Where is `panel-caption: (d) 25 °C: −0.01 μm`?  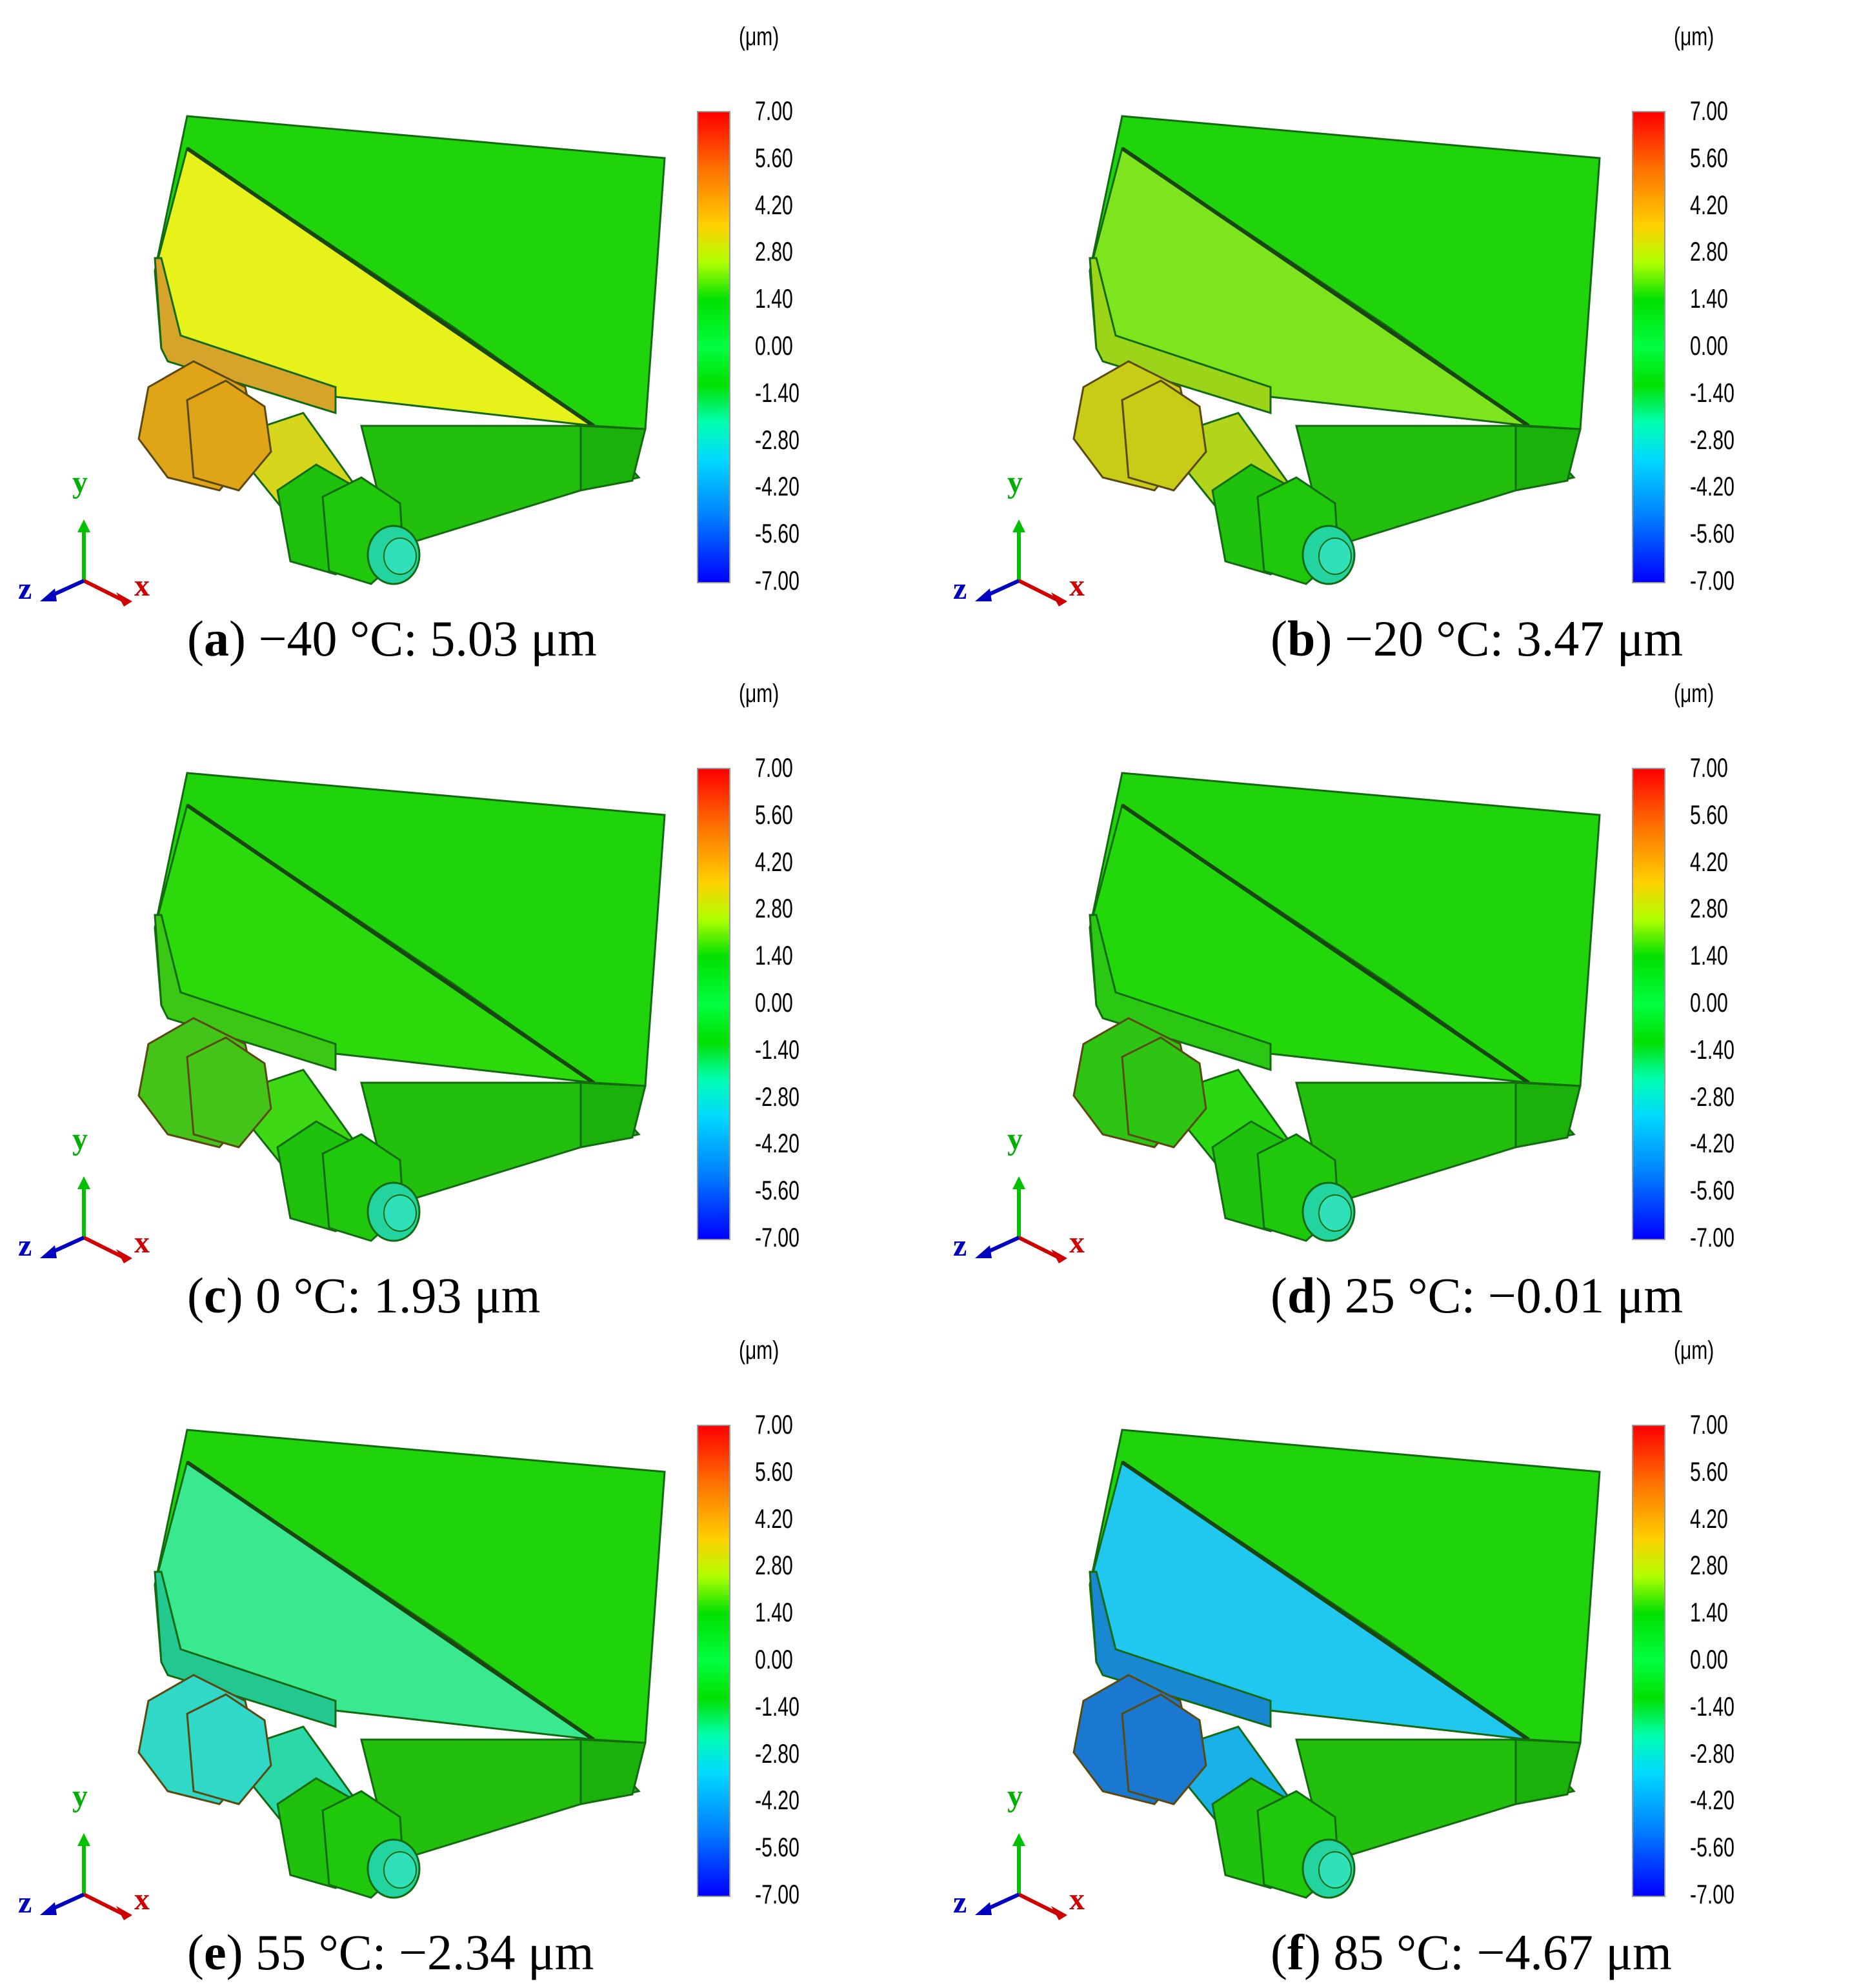 panel-caption: (d) 25 °C: −0.01 μm is located at coordinates (1477, 1296).